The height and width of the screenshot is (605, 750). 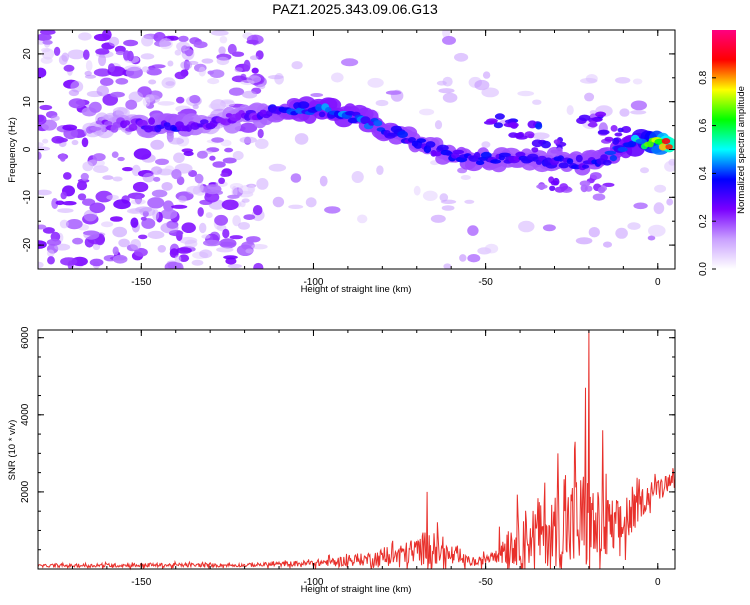 I want to click on spectrogram-xlabel: Height of straight line (km), so click(x=356, y=289).